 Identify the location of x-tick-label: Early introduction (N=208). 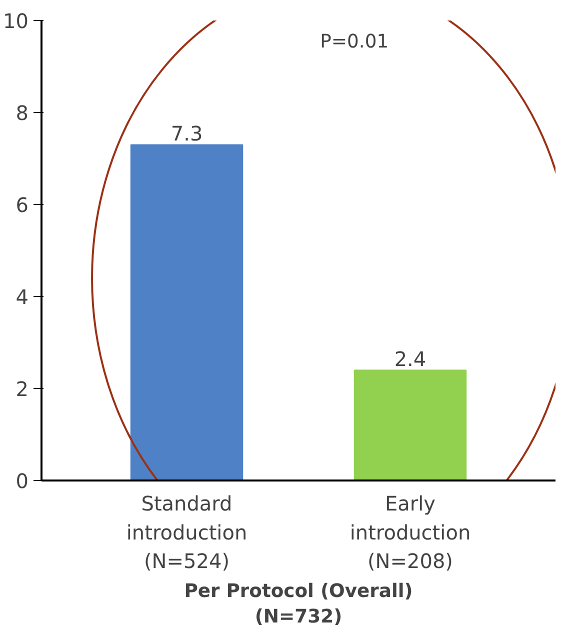
(410, 533).